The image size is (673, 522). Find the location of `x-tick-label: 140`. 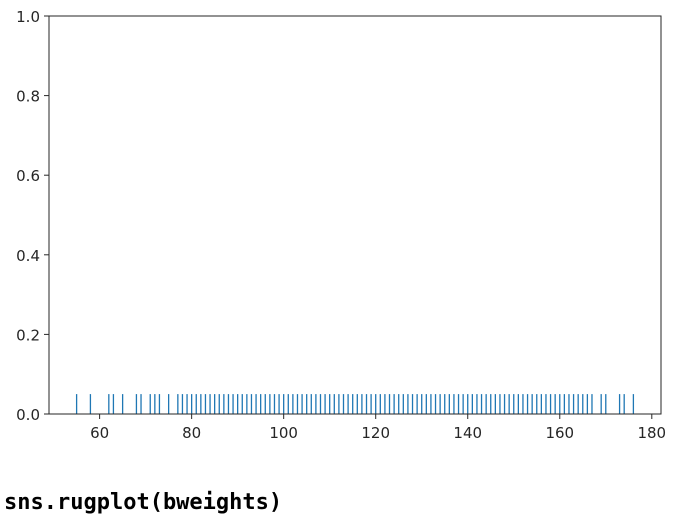

x-tick-label: 140 is located at coordinates (467, 433).